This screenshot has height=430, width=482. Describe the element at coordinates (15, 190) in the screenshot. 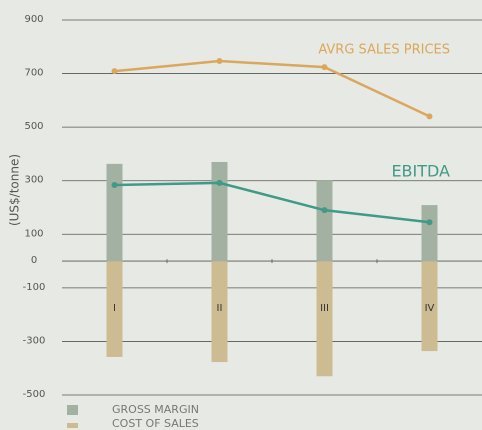

I see `y-axis-label: (US$/tonne)` at that location.